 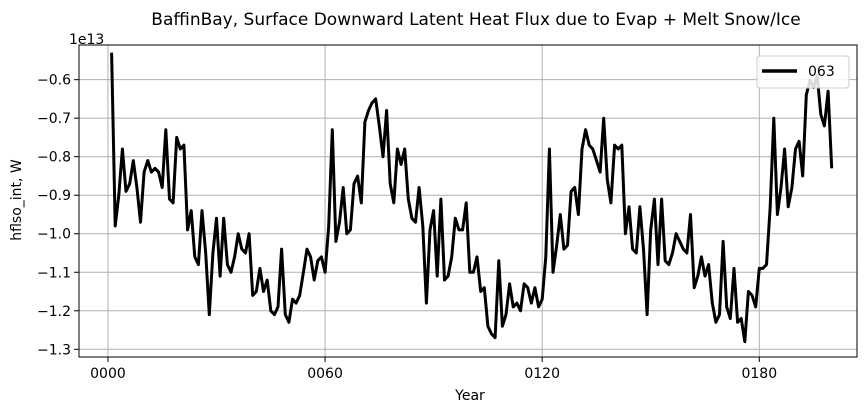 I want to click on x-tick-label: 0120, so click(x=542, y=374).